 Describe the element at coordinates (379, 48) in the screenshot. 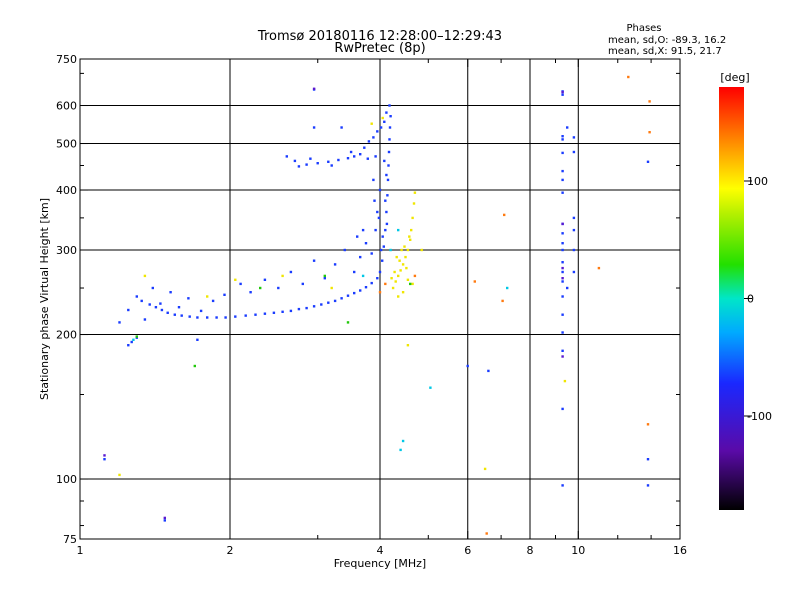

I see `chart-title-line2: RwPretec (8p)` at that location.